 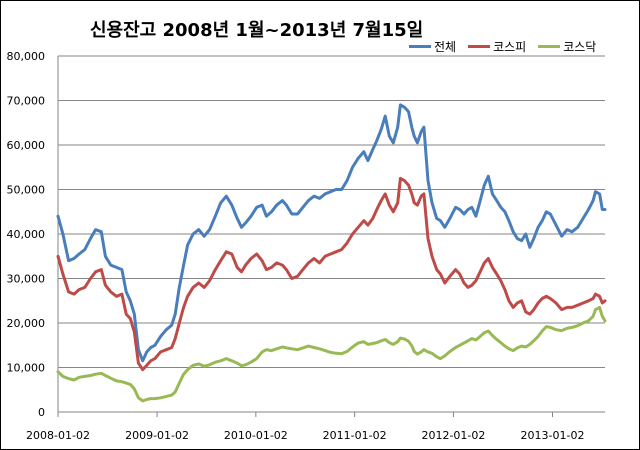 I want to click on y-tick-label: 30,000, so click(x=26, y=279).